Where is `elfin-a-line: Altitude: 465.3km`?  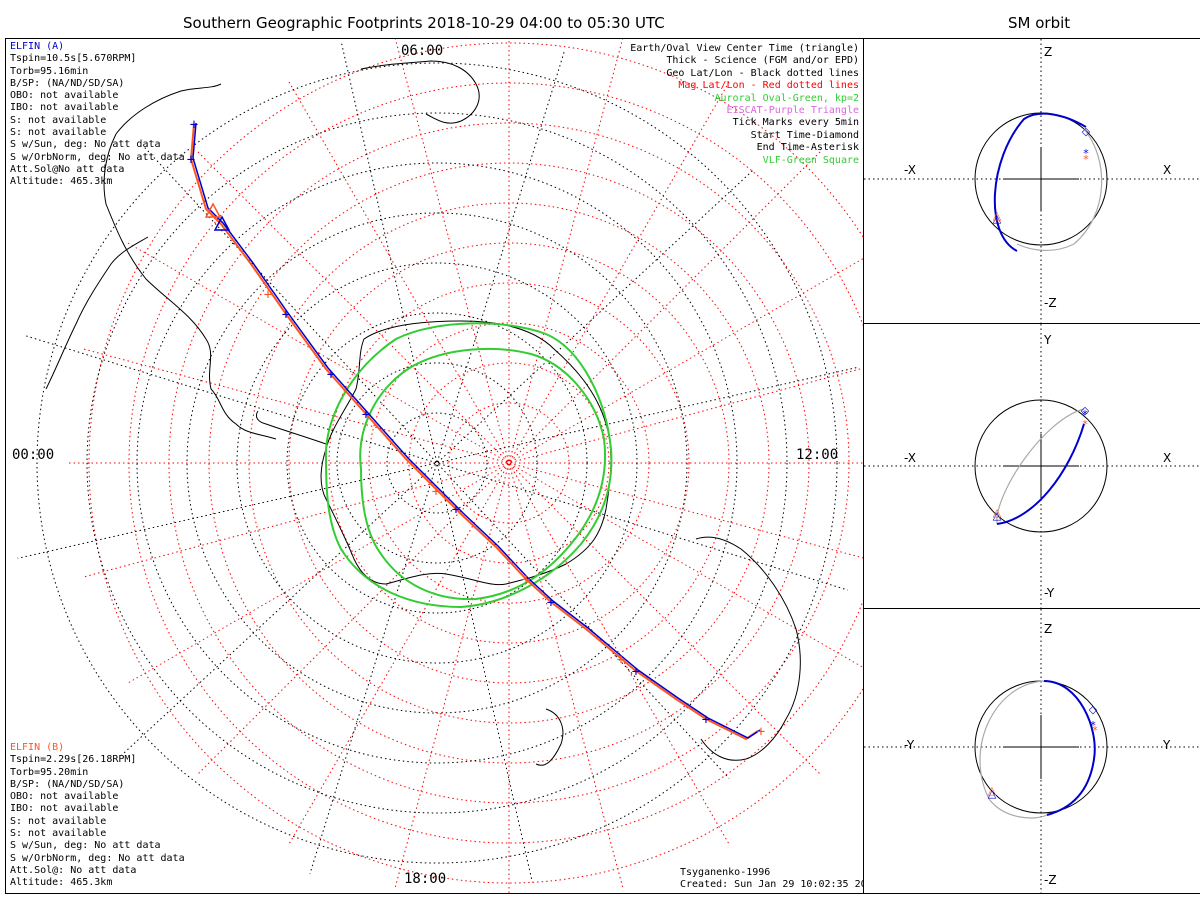 elfin-a-line: Altitude: 465.3km is located at coordinates (61, 182).